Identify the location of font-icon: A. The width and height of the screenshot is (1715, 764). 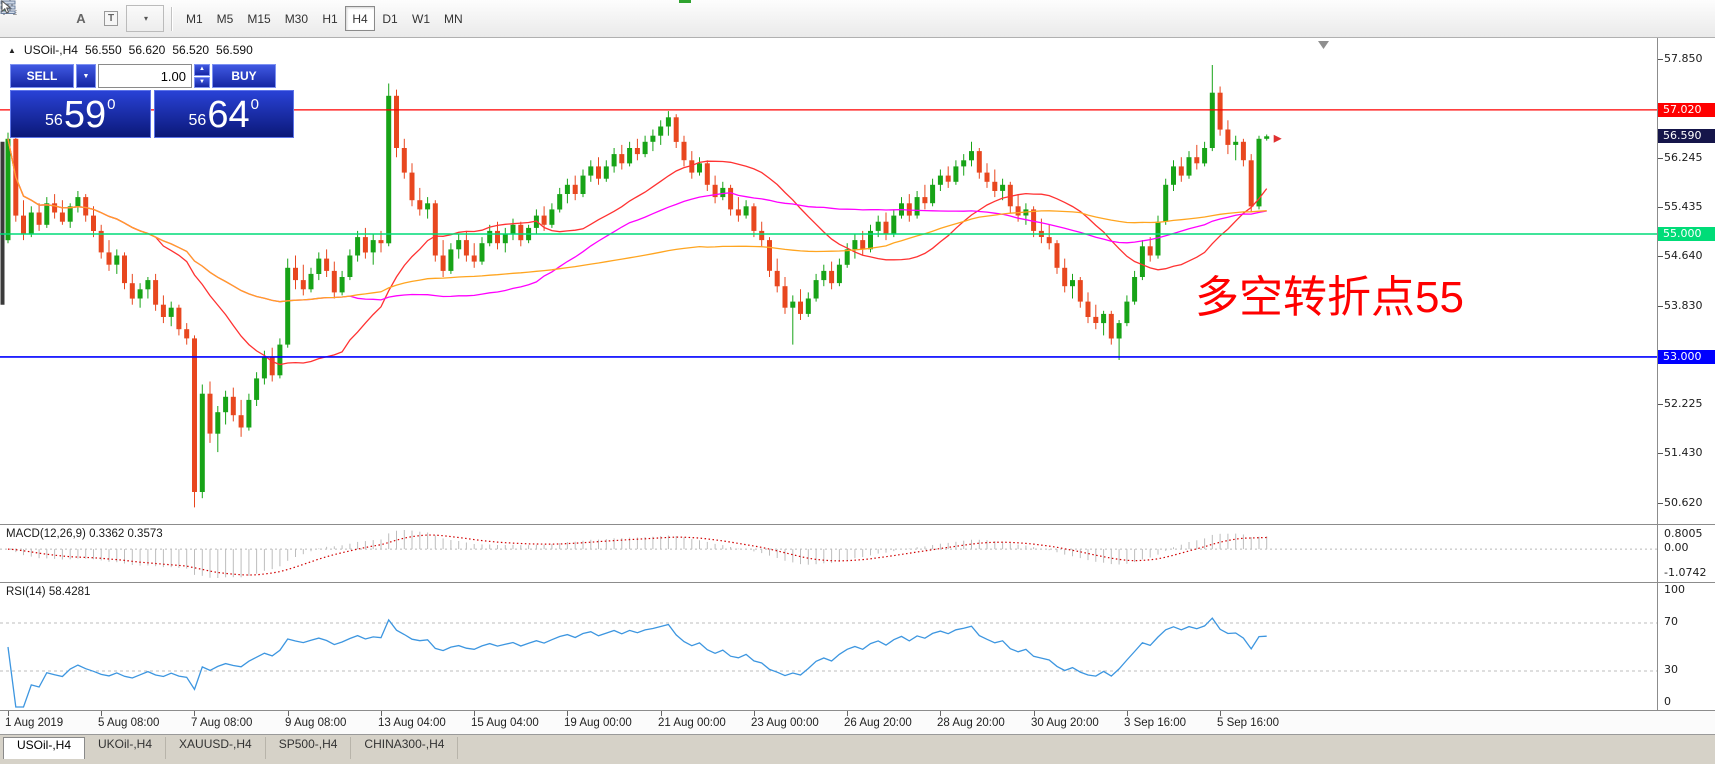
(81, 18).